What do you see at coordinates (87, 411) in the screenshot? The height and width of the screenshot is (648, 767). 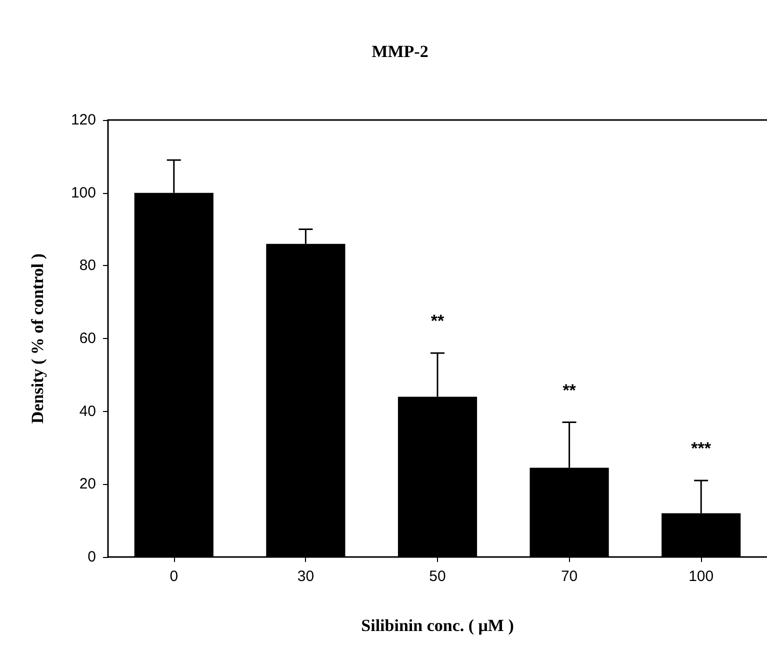 I see `y-tick-label: 40` at bounding box center [87, 411].